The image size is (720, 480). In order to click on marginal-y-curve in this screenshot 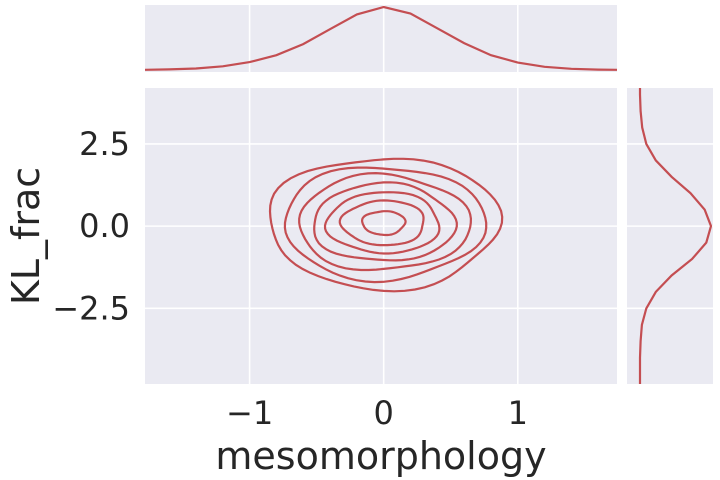, I will do `click(675, 236)`.